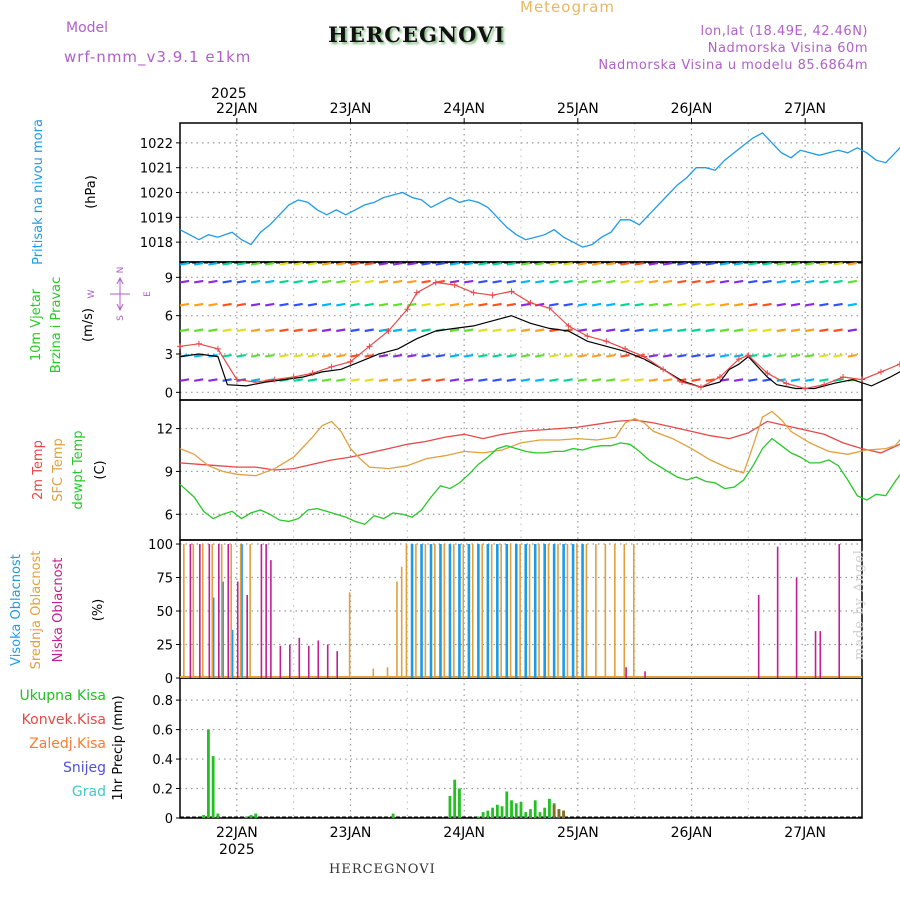 The width and height of the screenshot is (900, 900). Describe the element at coordinates (237, 109) in the screenshot. I see `top-date-label: 22JAN` at that location.